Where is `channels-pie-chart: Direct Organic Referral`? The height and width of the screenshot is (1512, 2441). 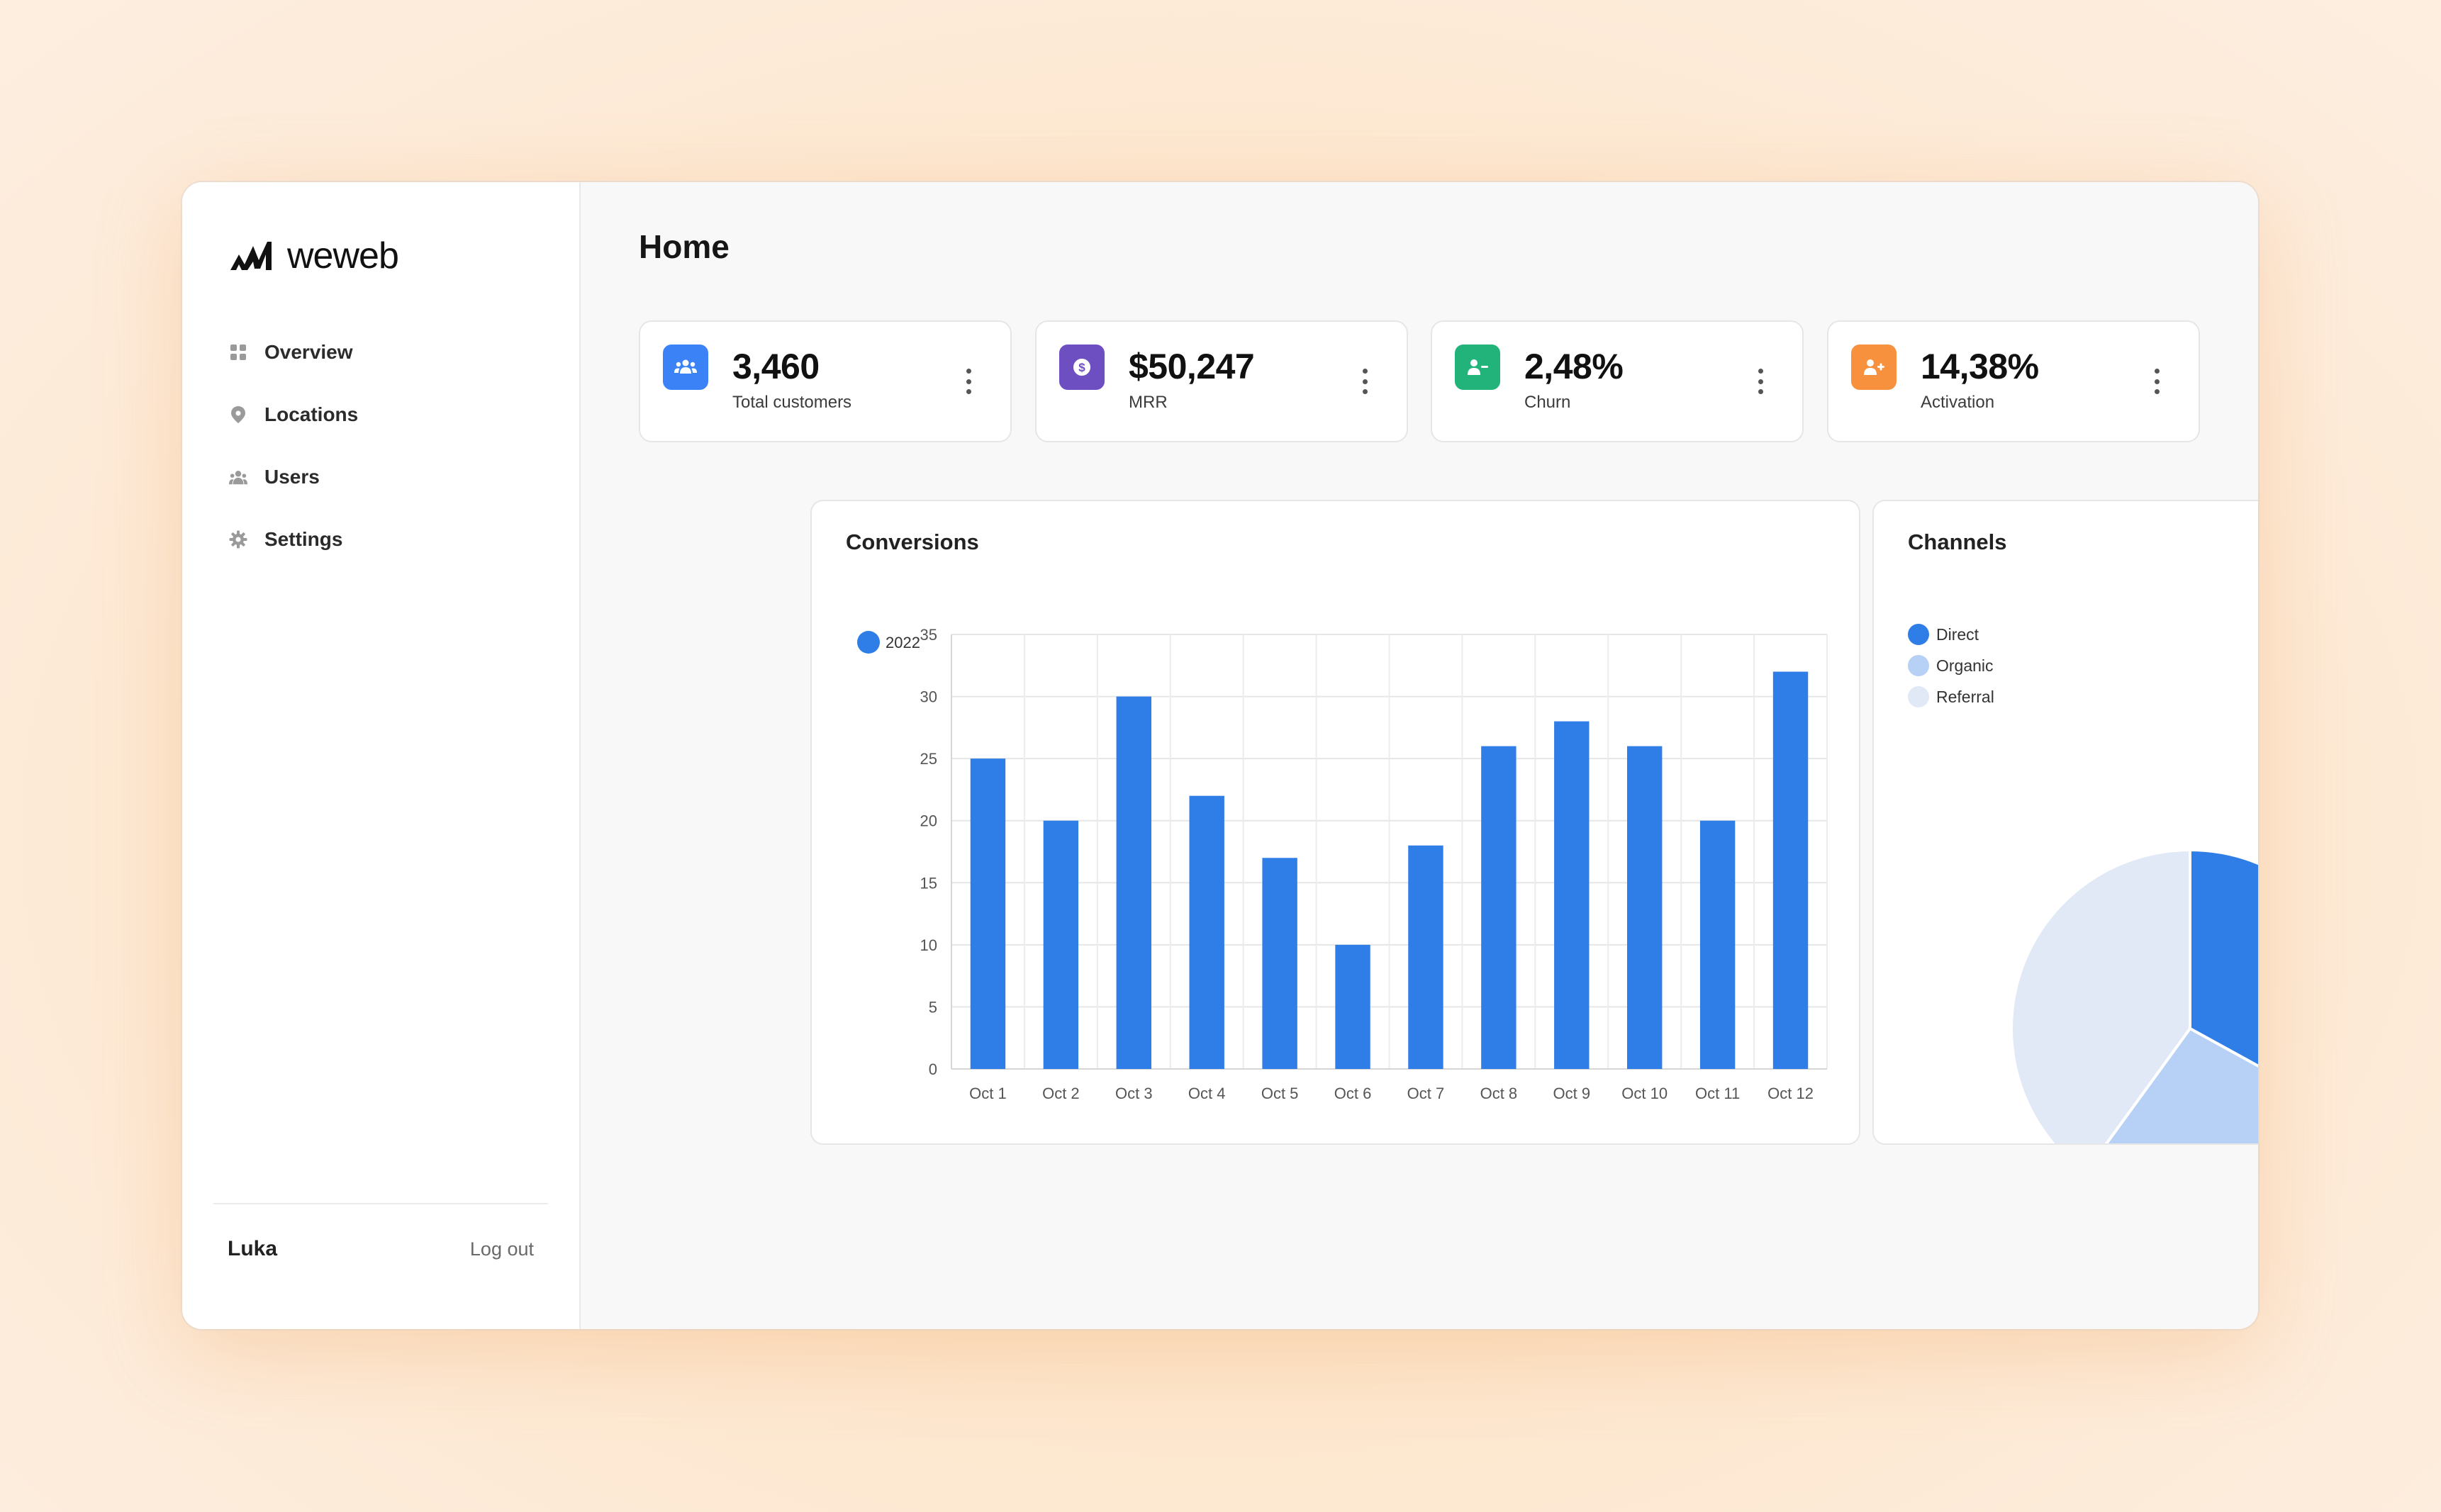
channels-pie-chart: Direct Organic Referral is located at coordinates (2083, 884).